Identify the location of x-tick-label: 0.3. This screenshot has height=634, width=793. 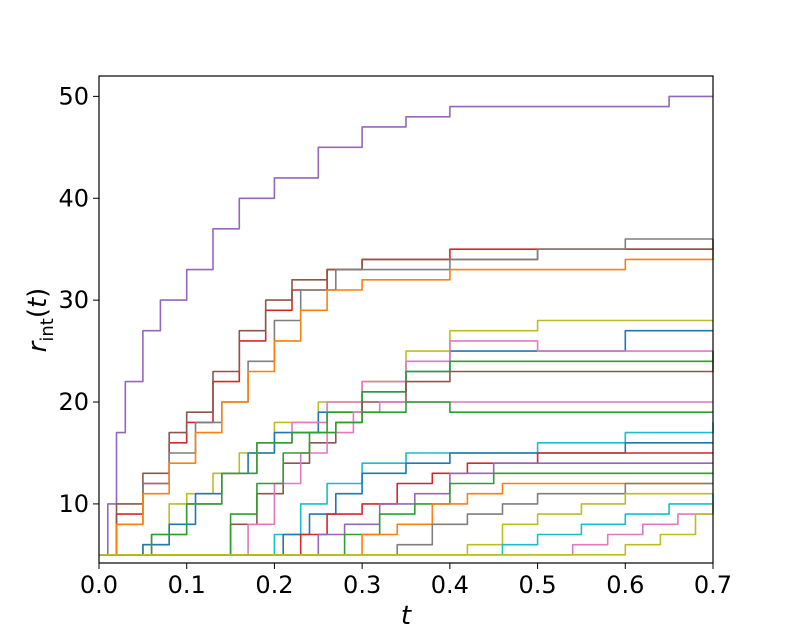
(362, 585).